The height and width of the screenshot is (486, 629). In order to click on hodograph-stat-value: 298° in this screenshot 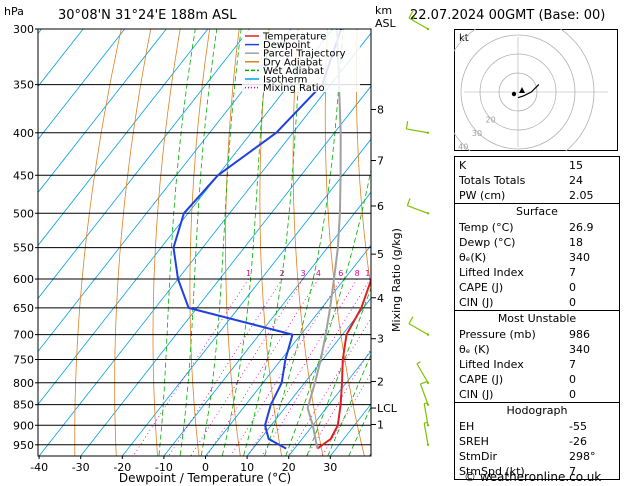, I will do `click(582, 456)`.